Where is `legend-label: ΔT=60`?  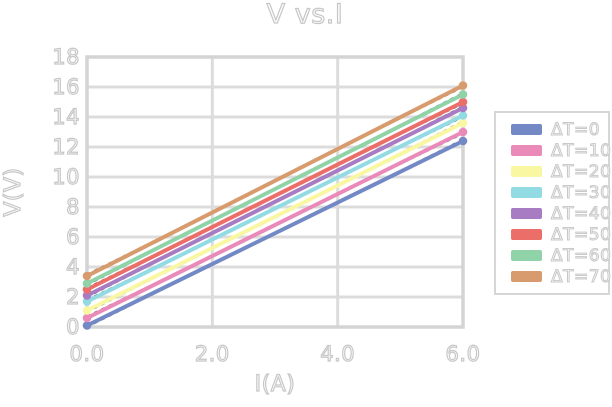
legend-label: ΔT=60 is located at coordinates (581, 255).